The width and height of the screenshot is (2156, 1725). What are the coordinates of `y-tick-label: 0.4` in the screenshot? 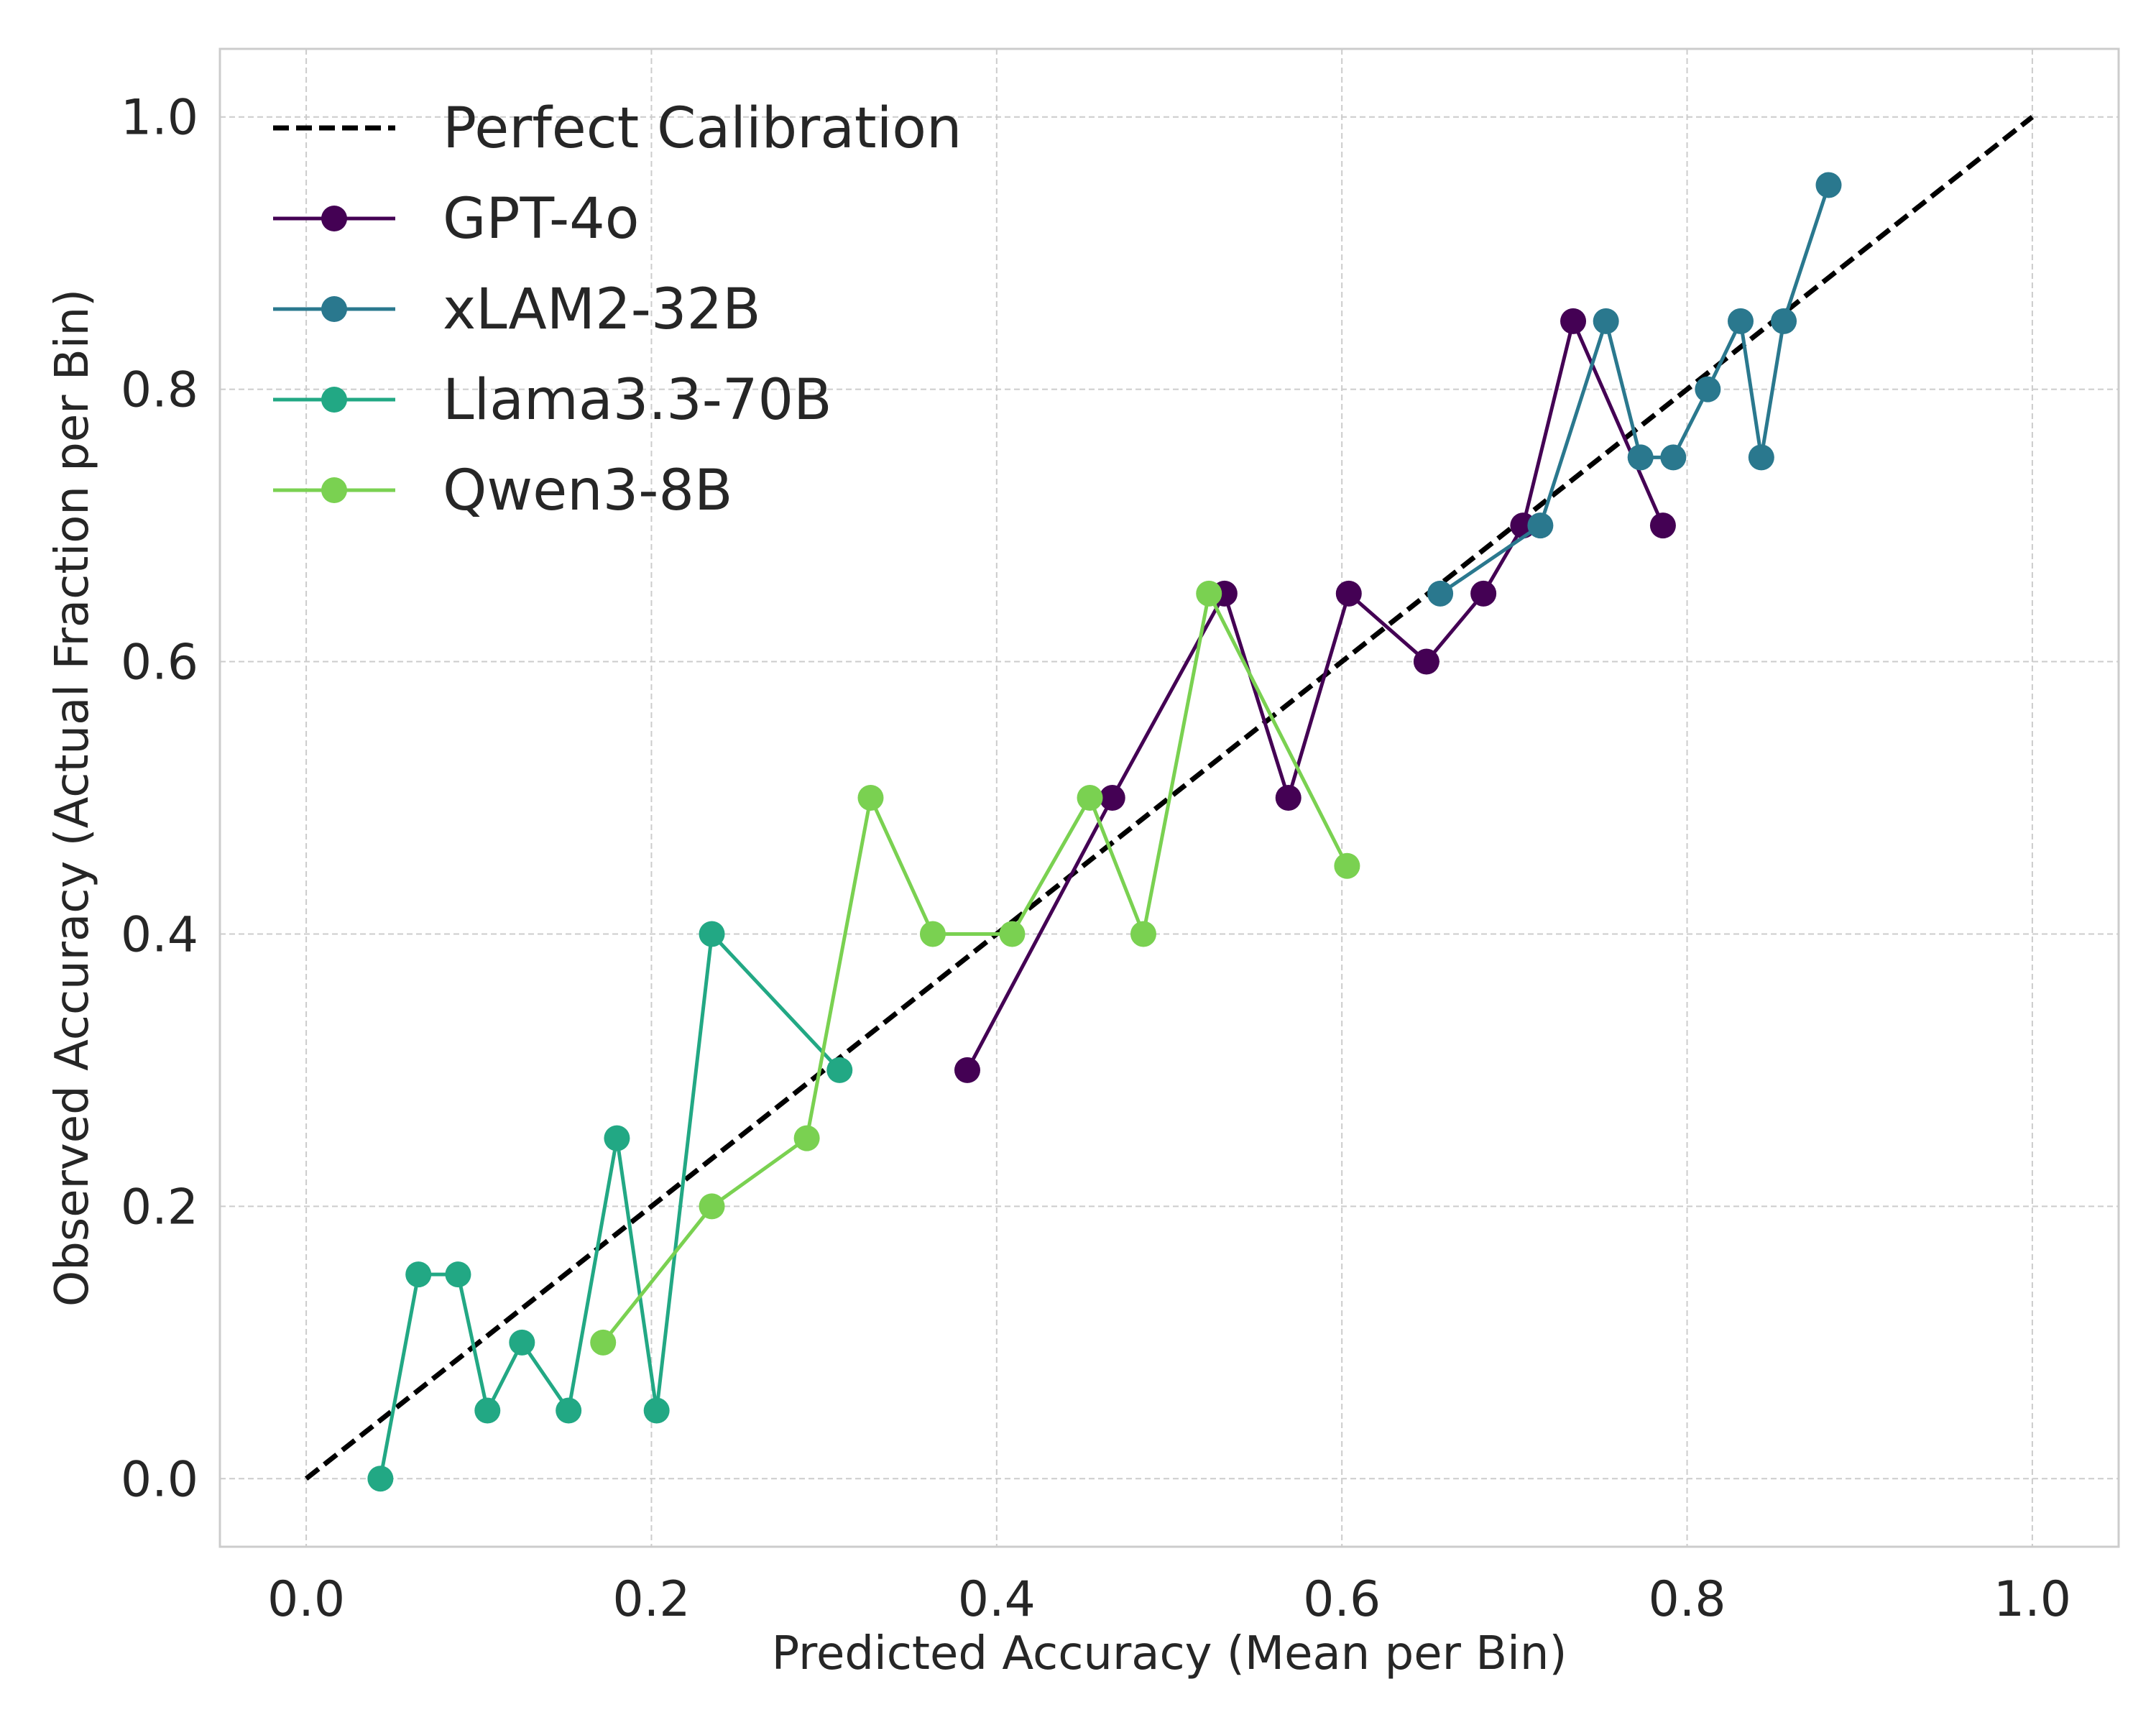 It's located at (159, 934).